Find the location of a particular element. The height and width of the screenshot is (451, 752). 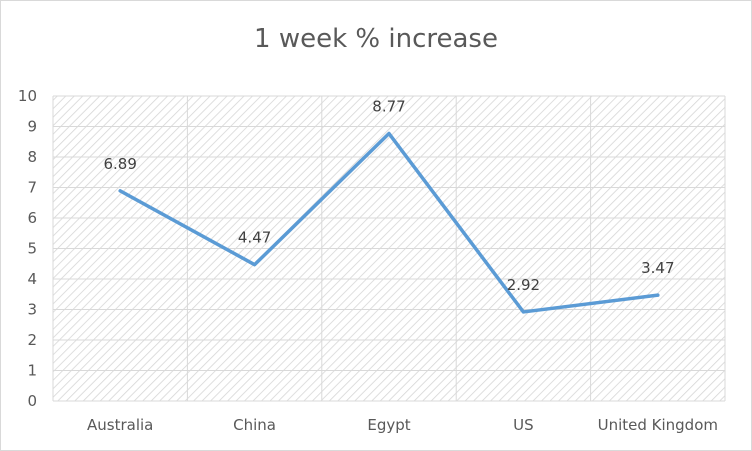

y-tick-label: 8 is located at coordinates (32, 157).